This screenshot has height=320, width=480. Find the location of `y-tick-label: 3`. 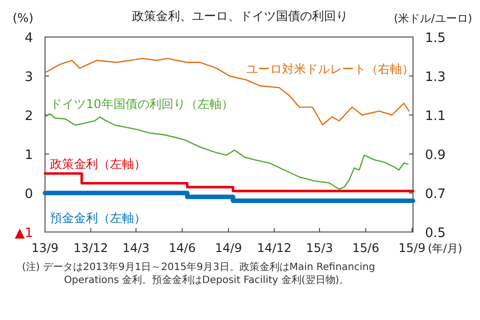

y-tick-label: 3 is located at coordinates (28, 77).